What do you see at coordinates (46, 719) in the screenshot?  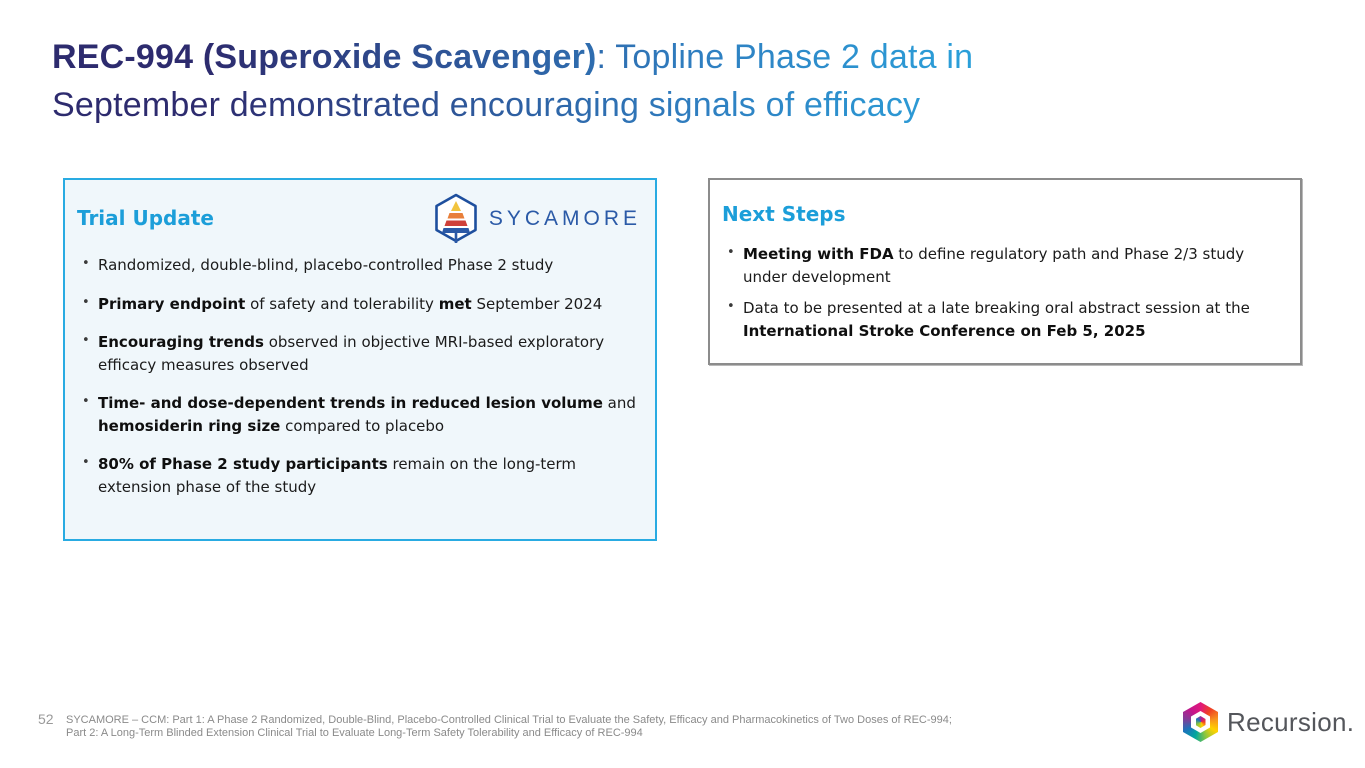 I see `page-number: 52` at bounding box center [46, 719].